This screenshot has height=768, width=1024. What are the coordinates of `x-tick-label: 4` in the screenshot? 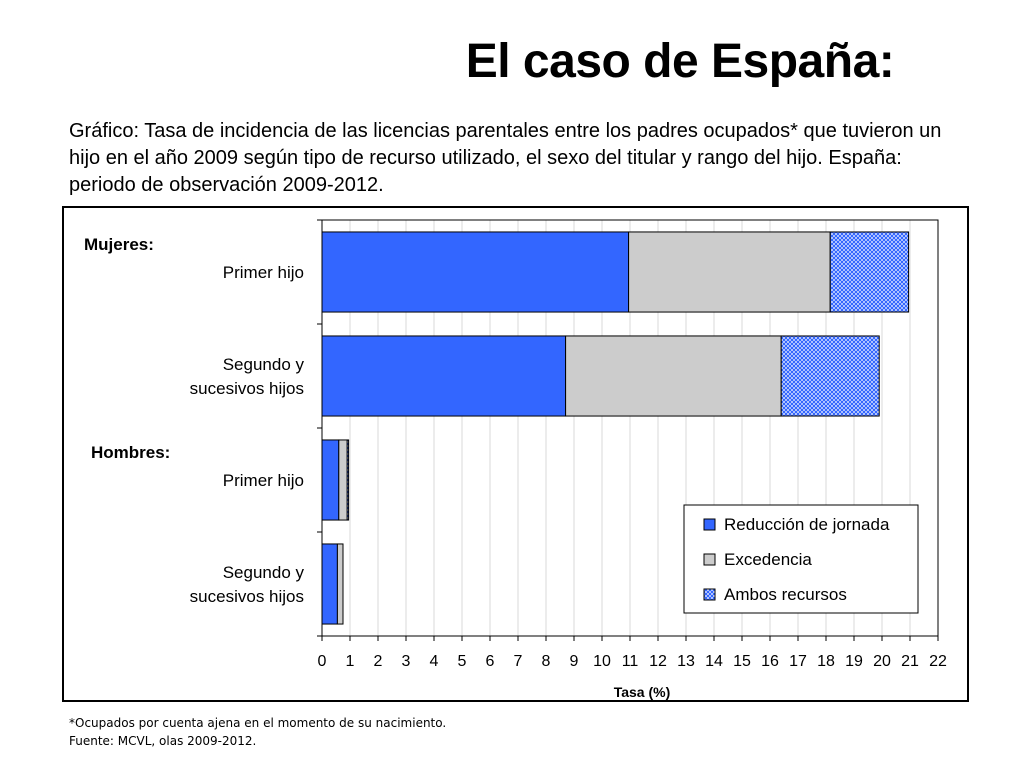 It's located at (434, 661).